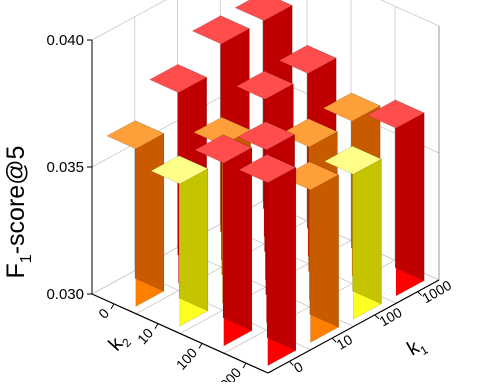 This screenshot has height=387, width=480. What do you see at coordinates (390, 317) in the screenshot?
I see `y-tick-label: 100` at bounding box center [390, 317].